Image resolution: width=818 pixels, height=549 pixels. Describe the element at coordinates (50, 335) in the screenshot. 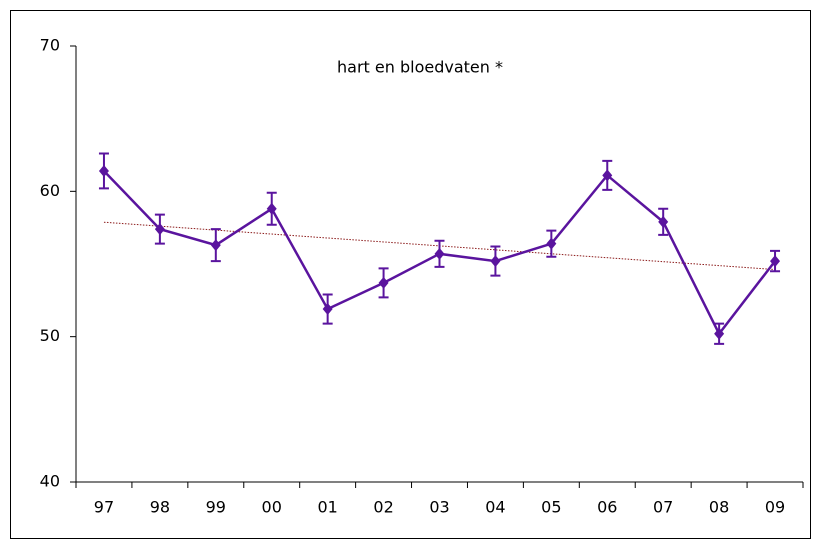

I see `y-tick-label: 50` at that location.